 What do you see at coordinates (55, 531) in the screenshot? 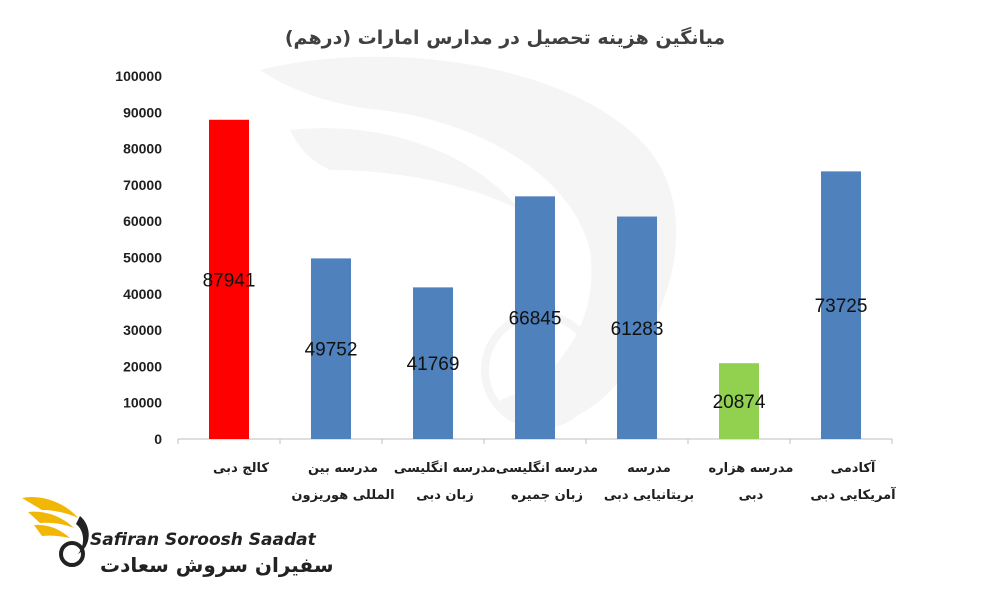
I see `wing-logo-icon` at bounding box center [55, 531].